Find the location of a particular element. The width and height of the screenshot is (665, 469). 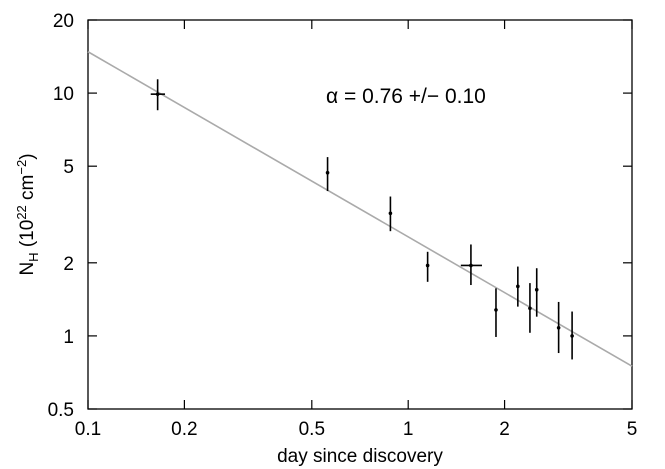

y-tick-label: 20 is located at coordinates (63, 21).